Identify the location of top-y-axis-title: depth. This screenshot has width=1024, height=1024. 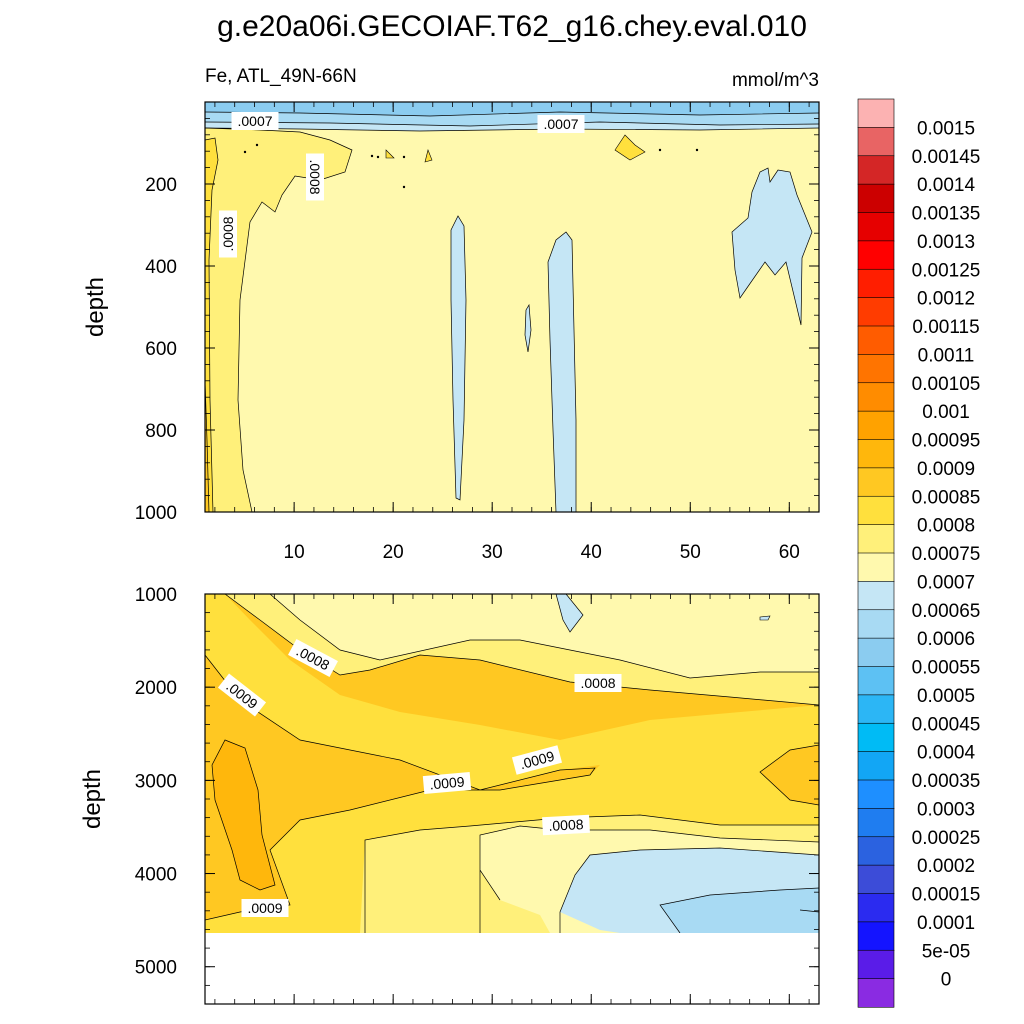
(95, 307).